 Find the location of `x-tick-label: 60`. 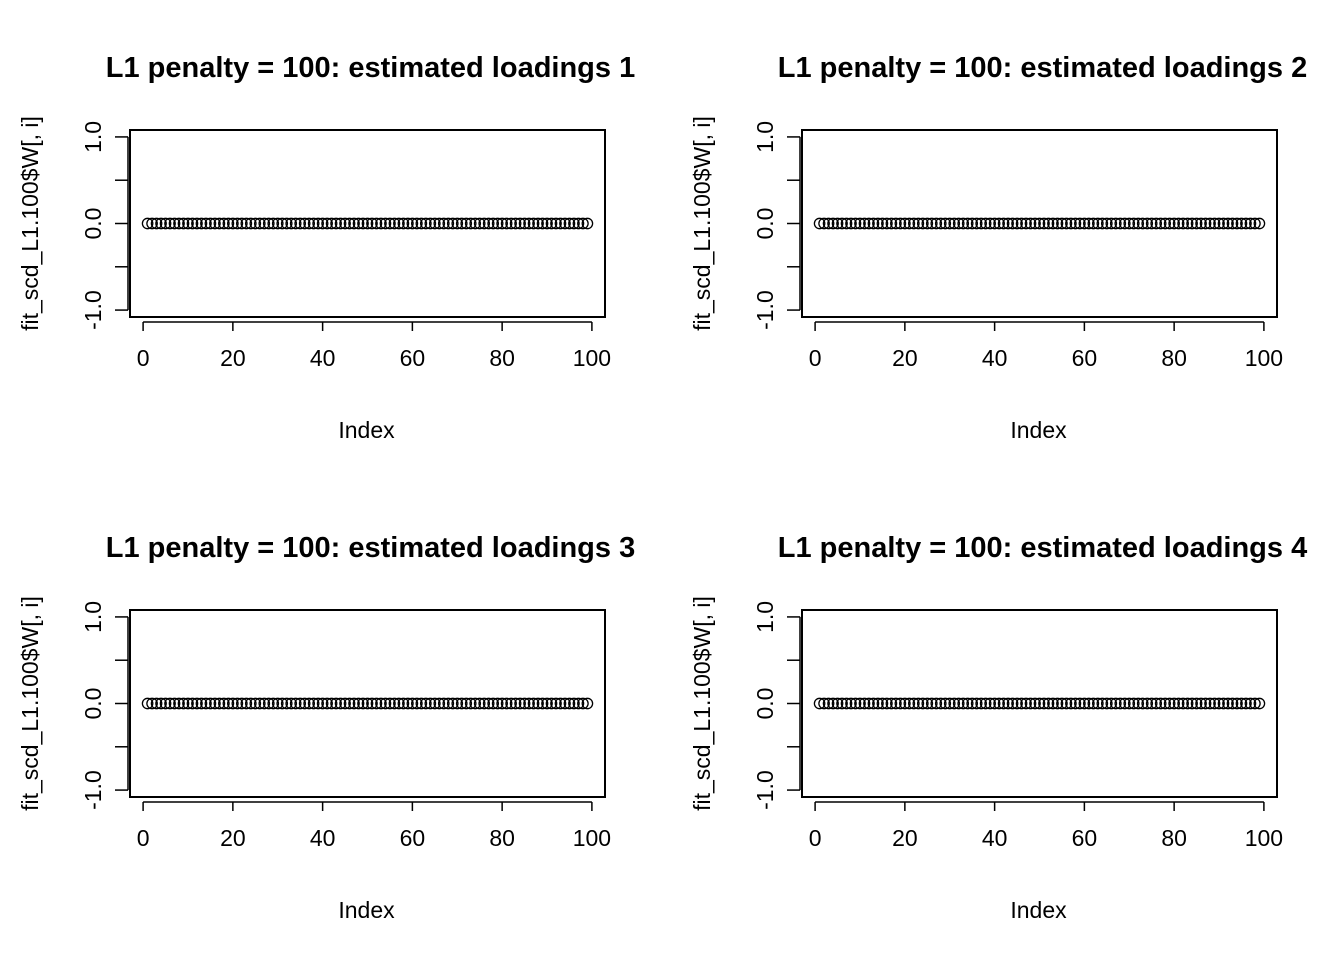

x-tick-label: 60 is located at coordinates (413, 838).